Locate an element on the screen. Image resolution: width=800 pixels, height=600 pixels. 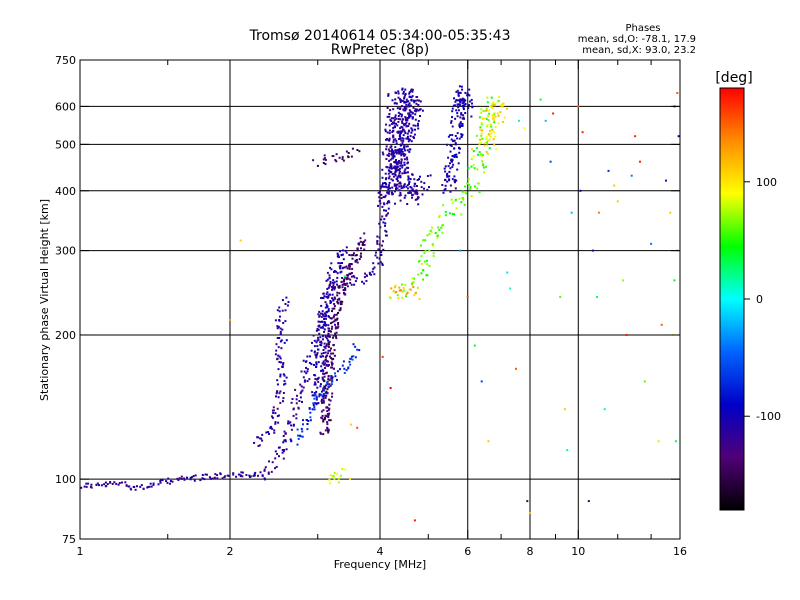
y-axis-label: Stationary phase Virtual Height [km] is located at coordinates (44, 300).